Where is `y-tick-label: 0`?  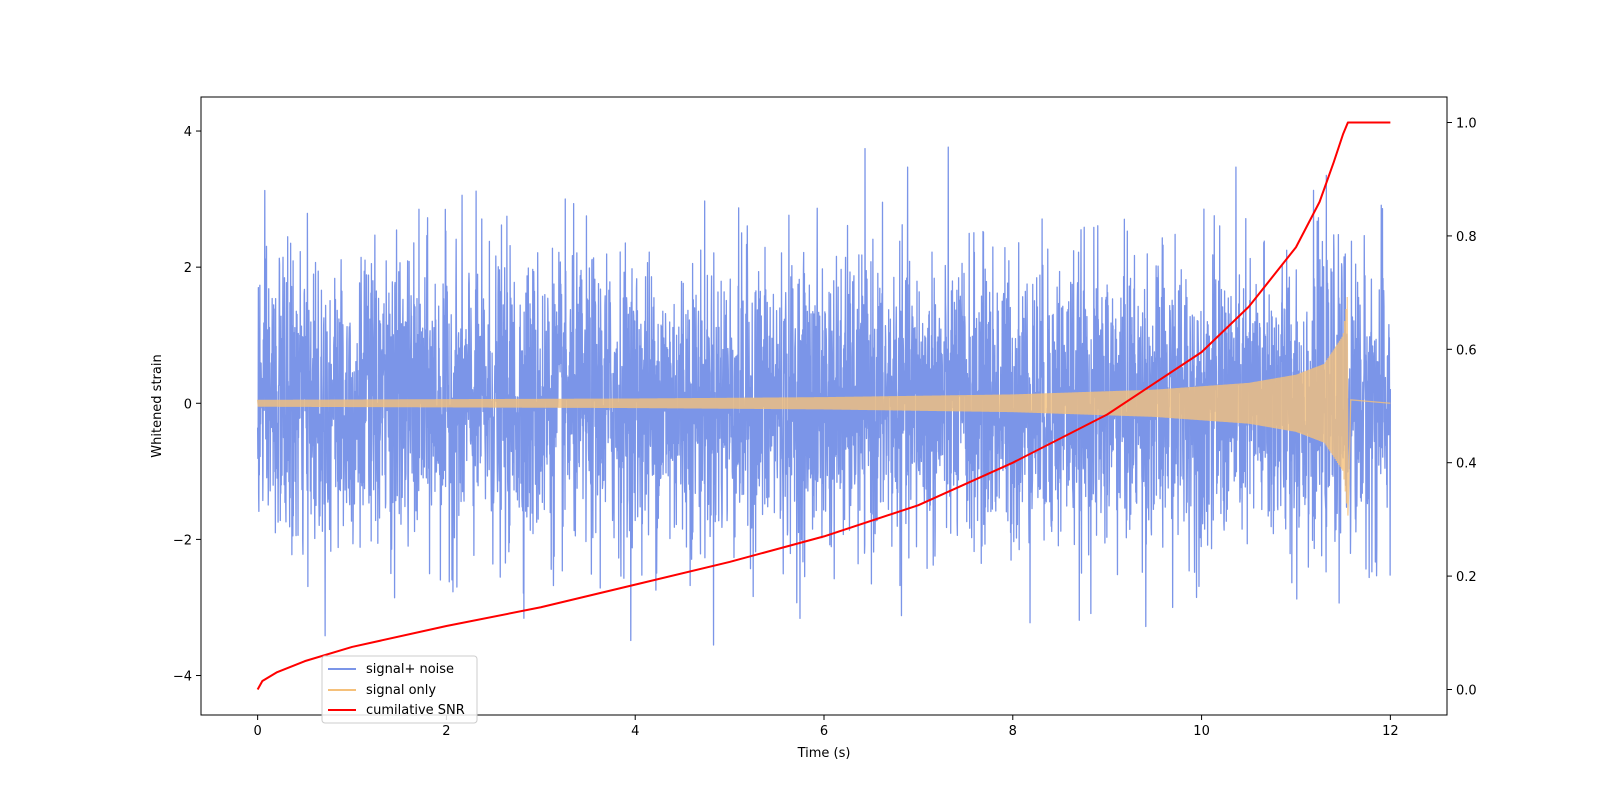
y-tick-label: 0 is located at coordinates (188, 404).